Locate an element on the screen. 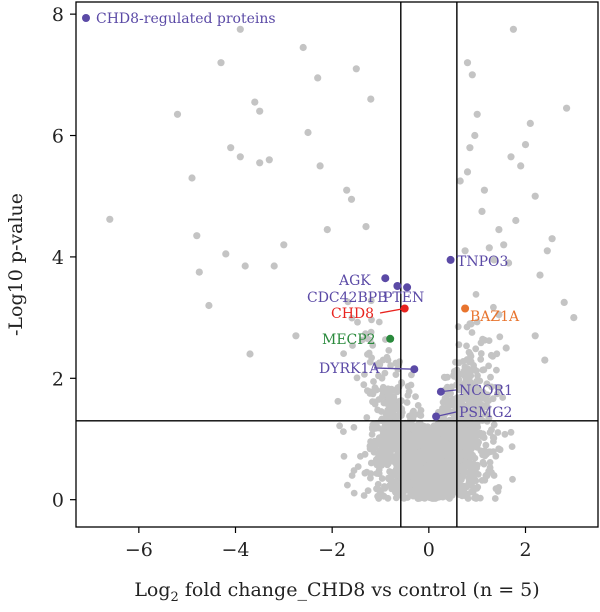  highlighted-point-tnpo3 is located at coordinates (450, 259).